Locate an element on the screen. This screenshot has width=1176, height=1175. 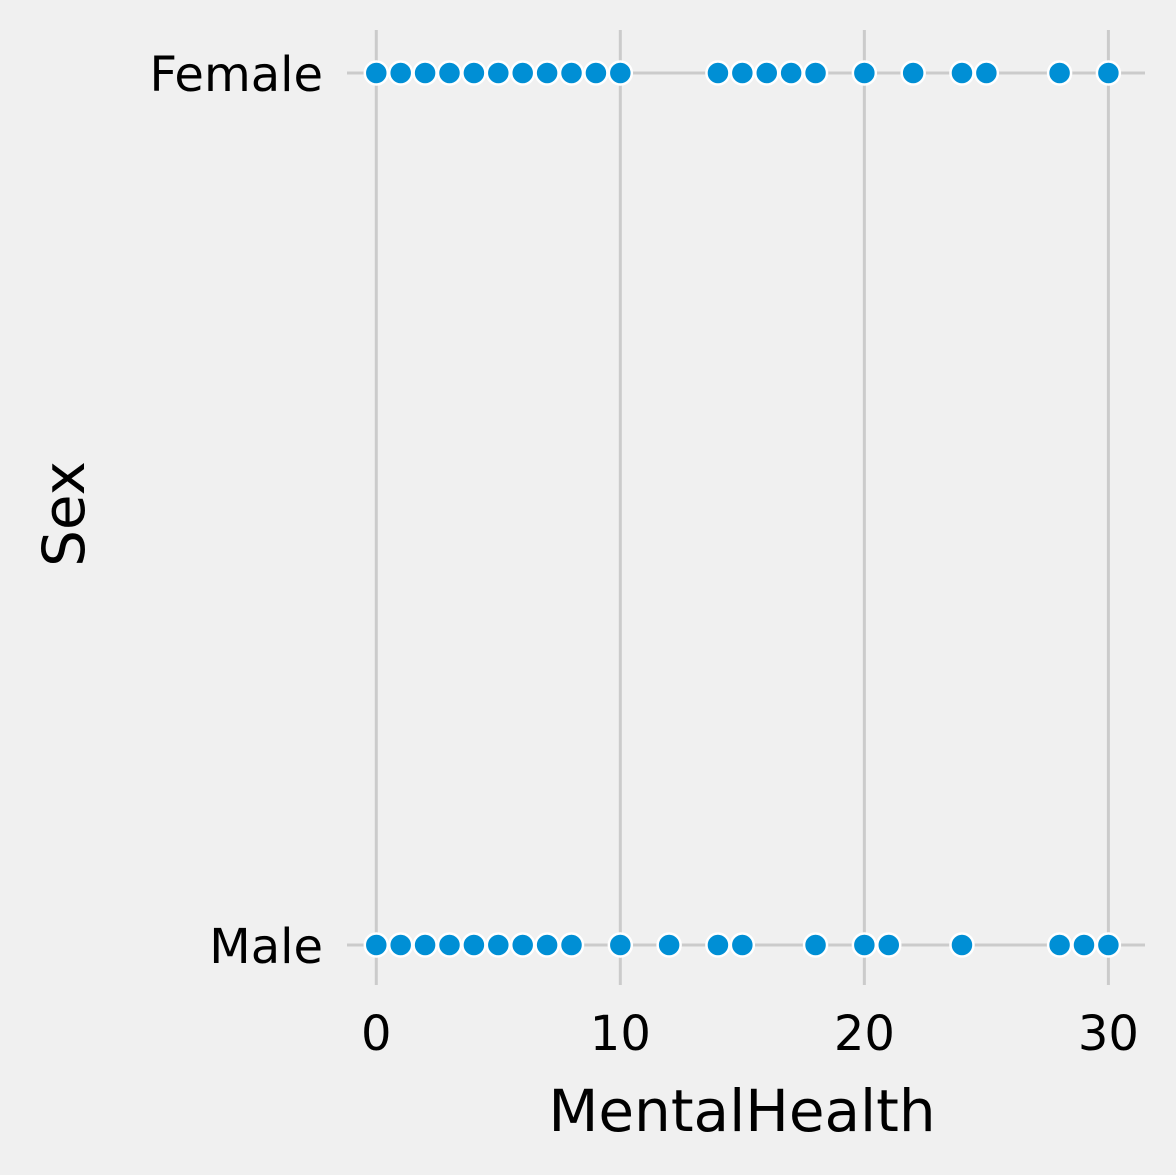
y-tick-label: Male is located at coordinates (266, 947).